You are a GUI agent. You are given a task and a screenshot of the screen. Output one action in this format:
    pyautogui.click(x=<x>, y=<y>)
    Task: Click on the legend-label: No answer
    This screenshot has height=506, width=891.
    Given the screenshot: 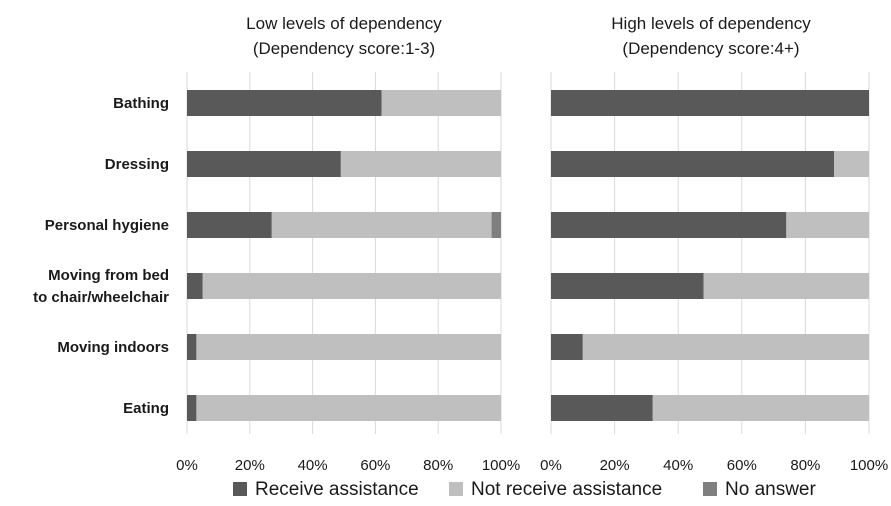 What is the action you would take?
    pyautogui.click(x=770, y=489)
    